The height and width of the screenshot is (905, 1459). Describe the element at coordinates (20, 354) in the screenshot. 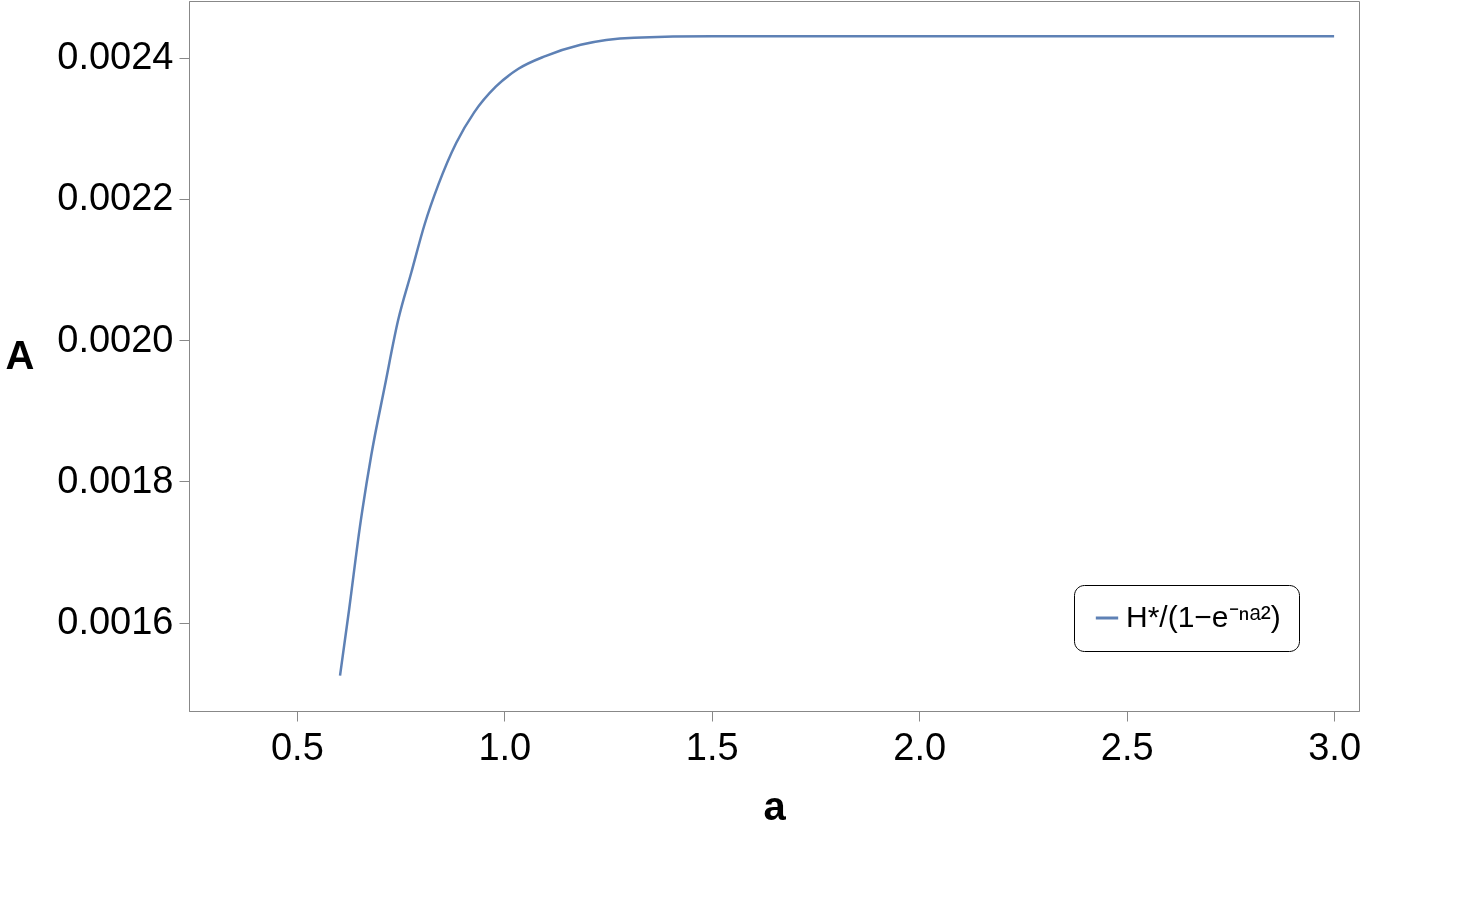

I see `y-axis-title: A` at that location.